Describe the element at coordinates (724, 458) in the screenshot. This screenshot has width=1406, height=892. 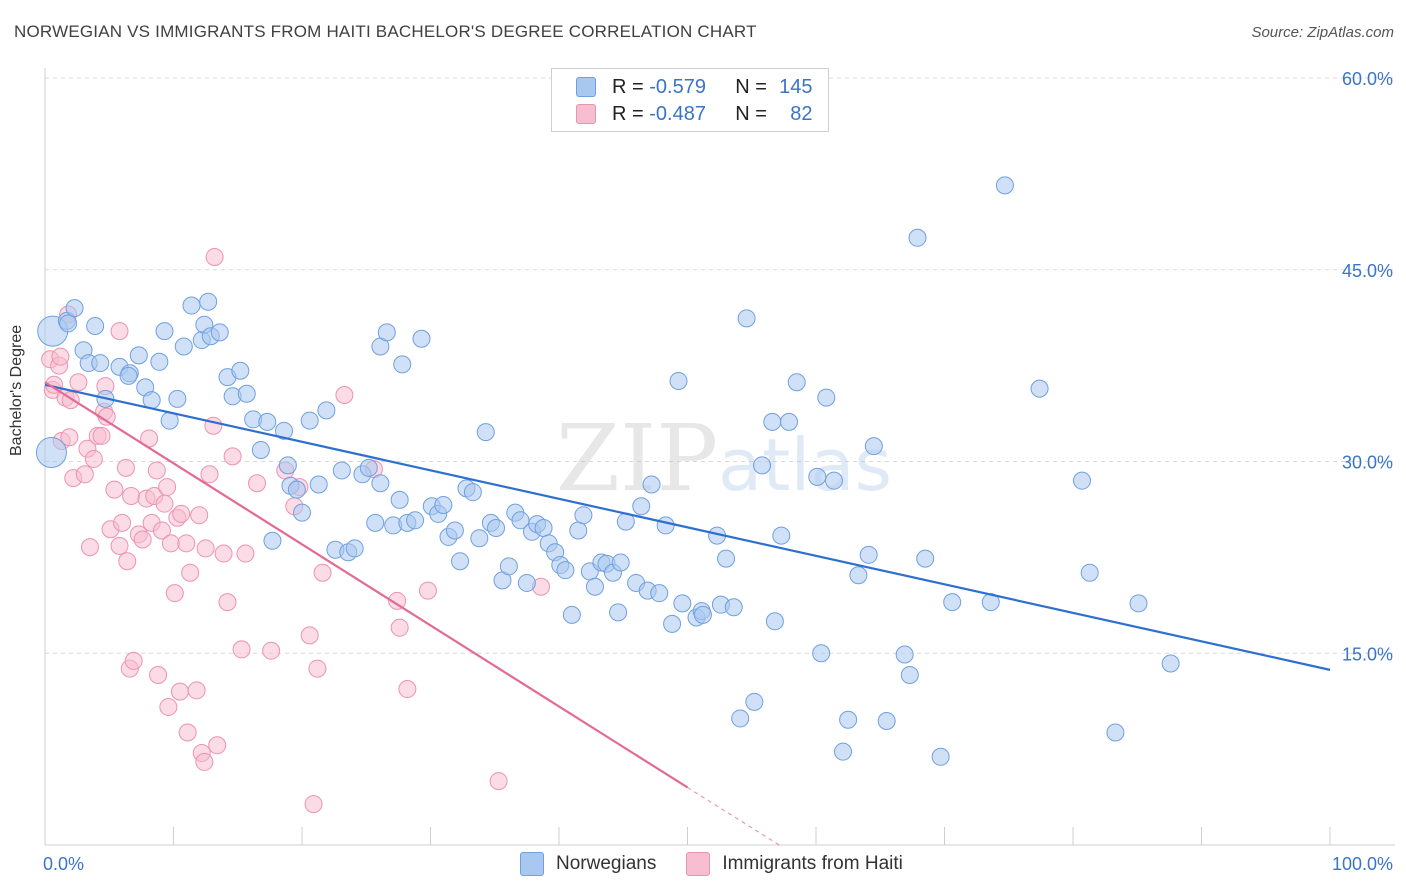
I see `watermark: ZIP atlas` at that location.